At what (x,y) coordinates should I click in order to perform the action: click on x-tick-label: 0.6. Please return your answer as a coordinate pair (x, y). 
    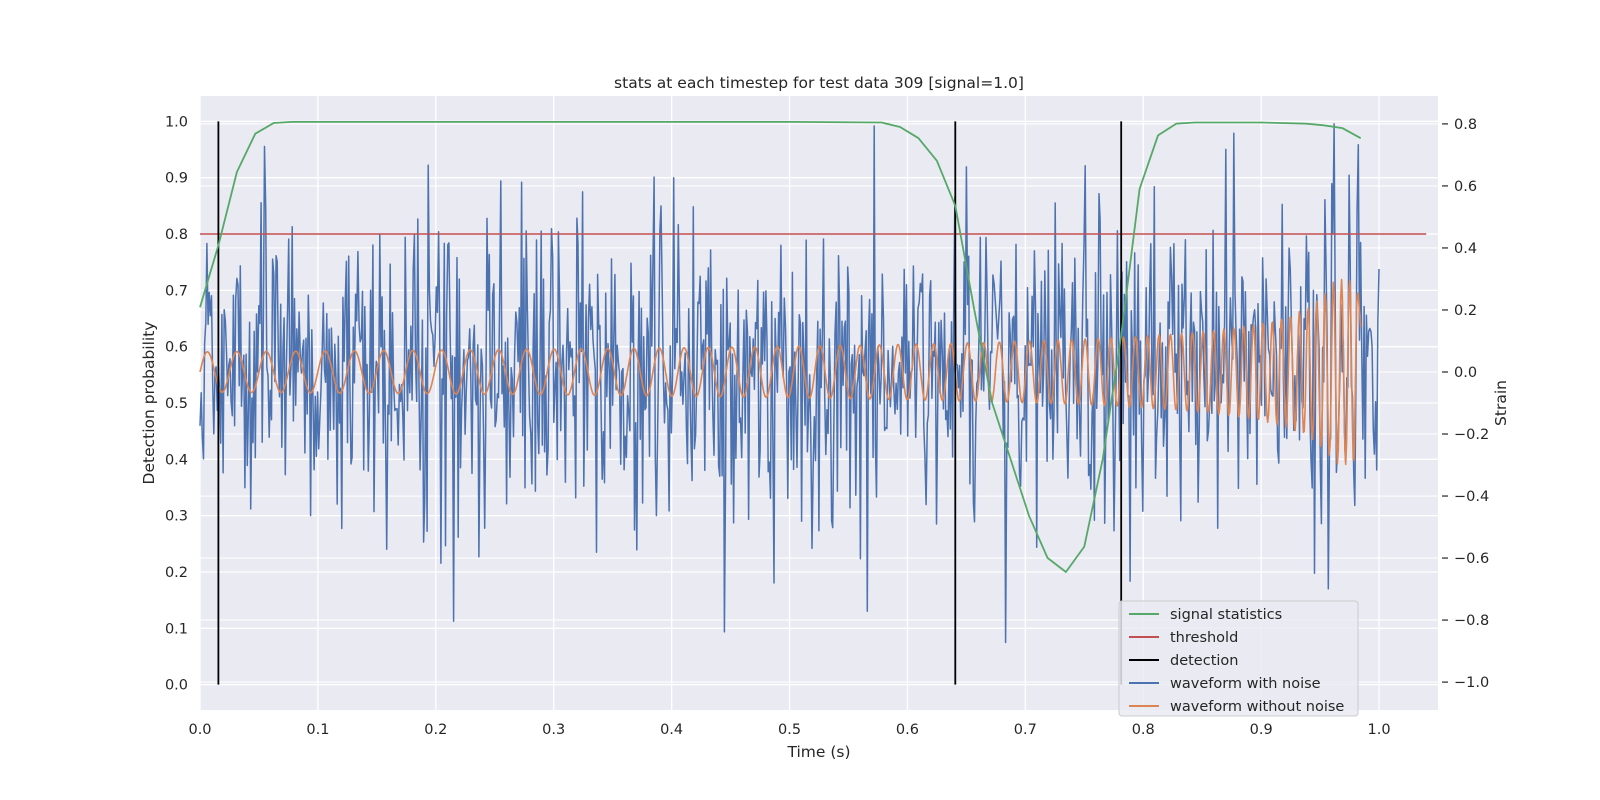
    Looking at the image, I should click on (907, 730).